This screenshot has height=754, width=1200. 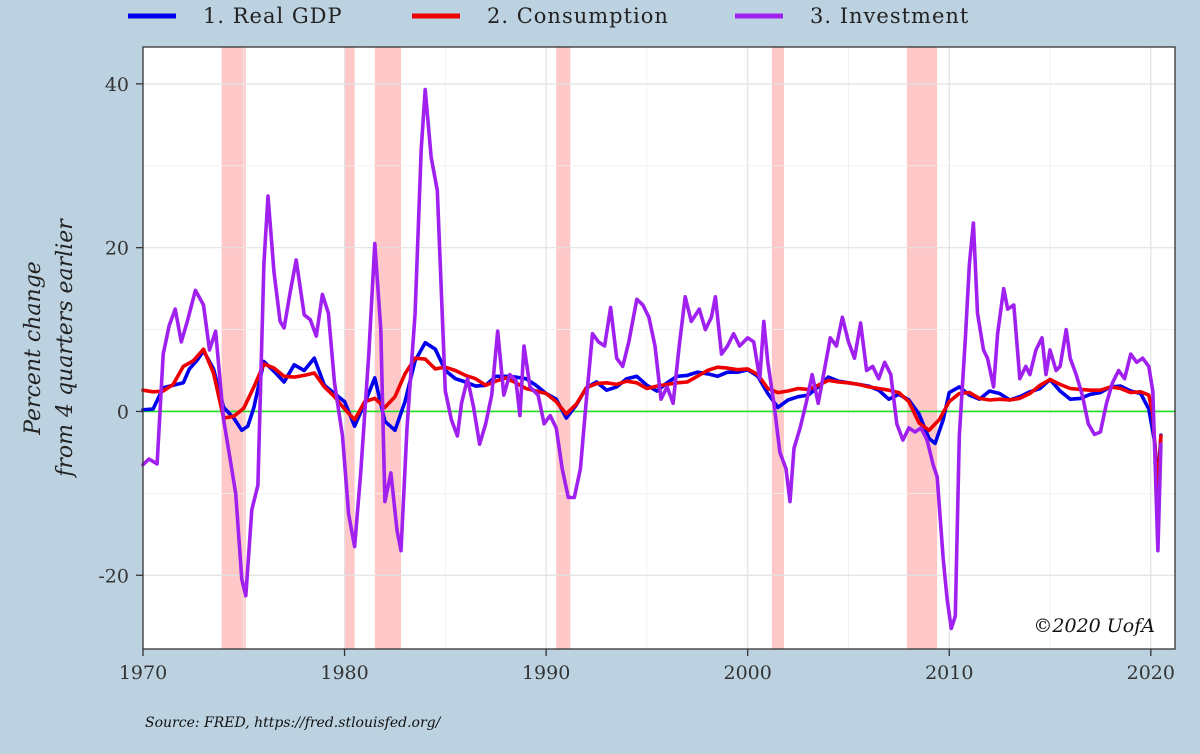 I want to click on legend-label-investment: 3. Investment, so click(x=889, y=16).